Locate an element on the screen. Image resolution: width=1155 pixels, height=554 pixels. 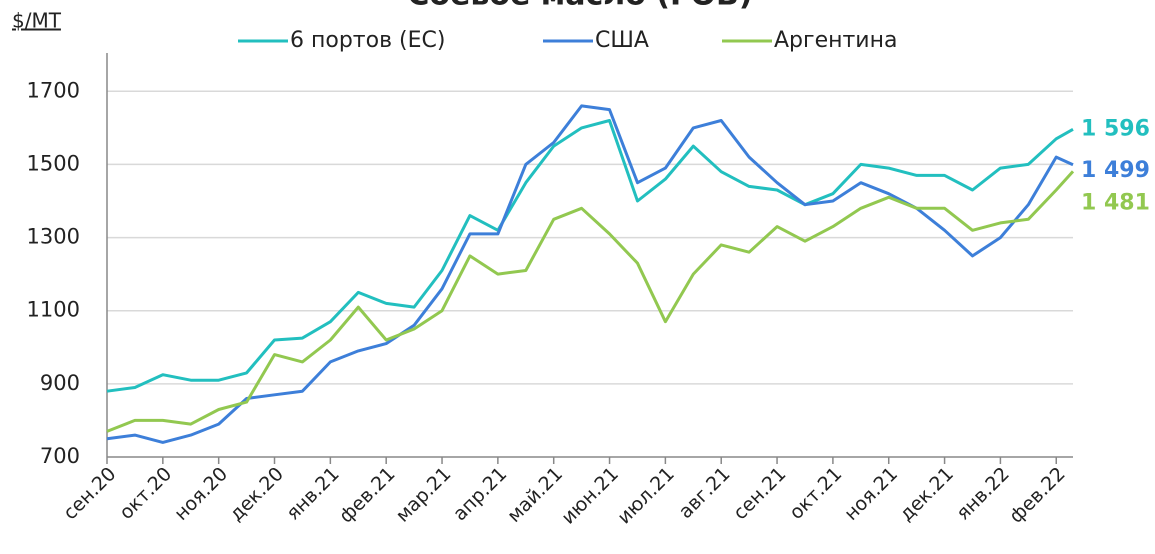
x-tick-label: май.21 is located at coordinates (535, 495).